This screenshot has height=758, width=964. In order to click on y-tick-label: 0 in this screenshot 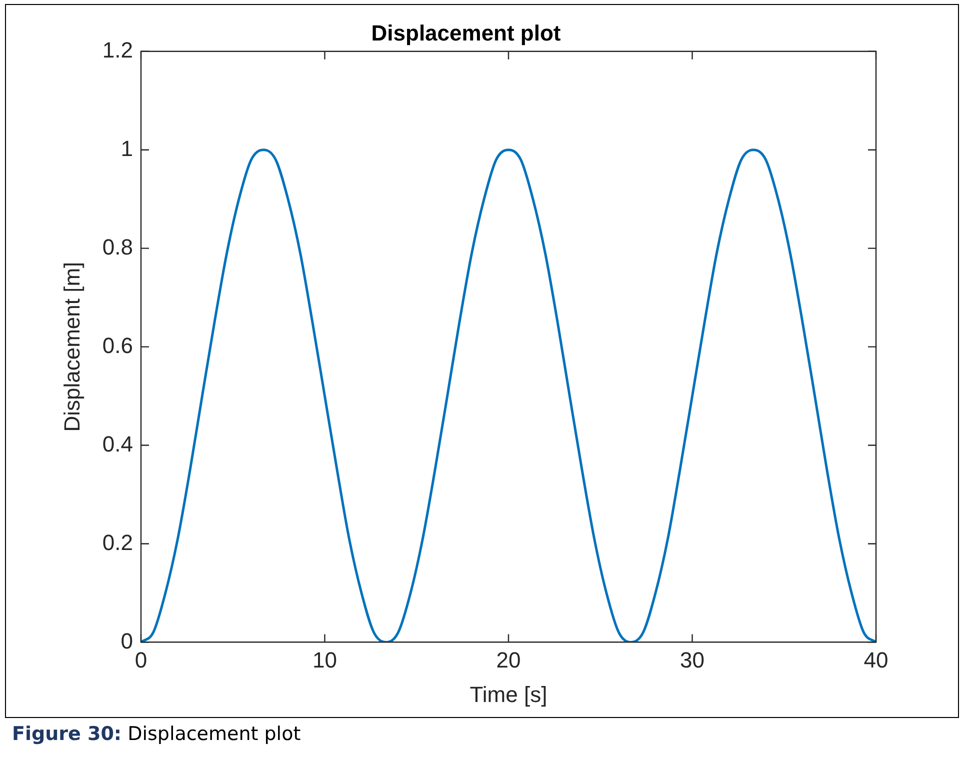, I will do `click(126, 641)`.